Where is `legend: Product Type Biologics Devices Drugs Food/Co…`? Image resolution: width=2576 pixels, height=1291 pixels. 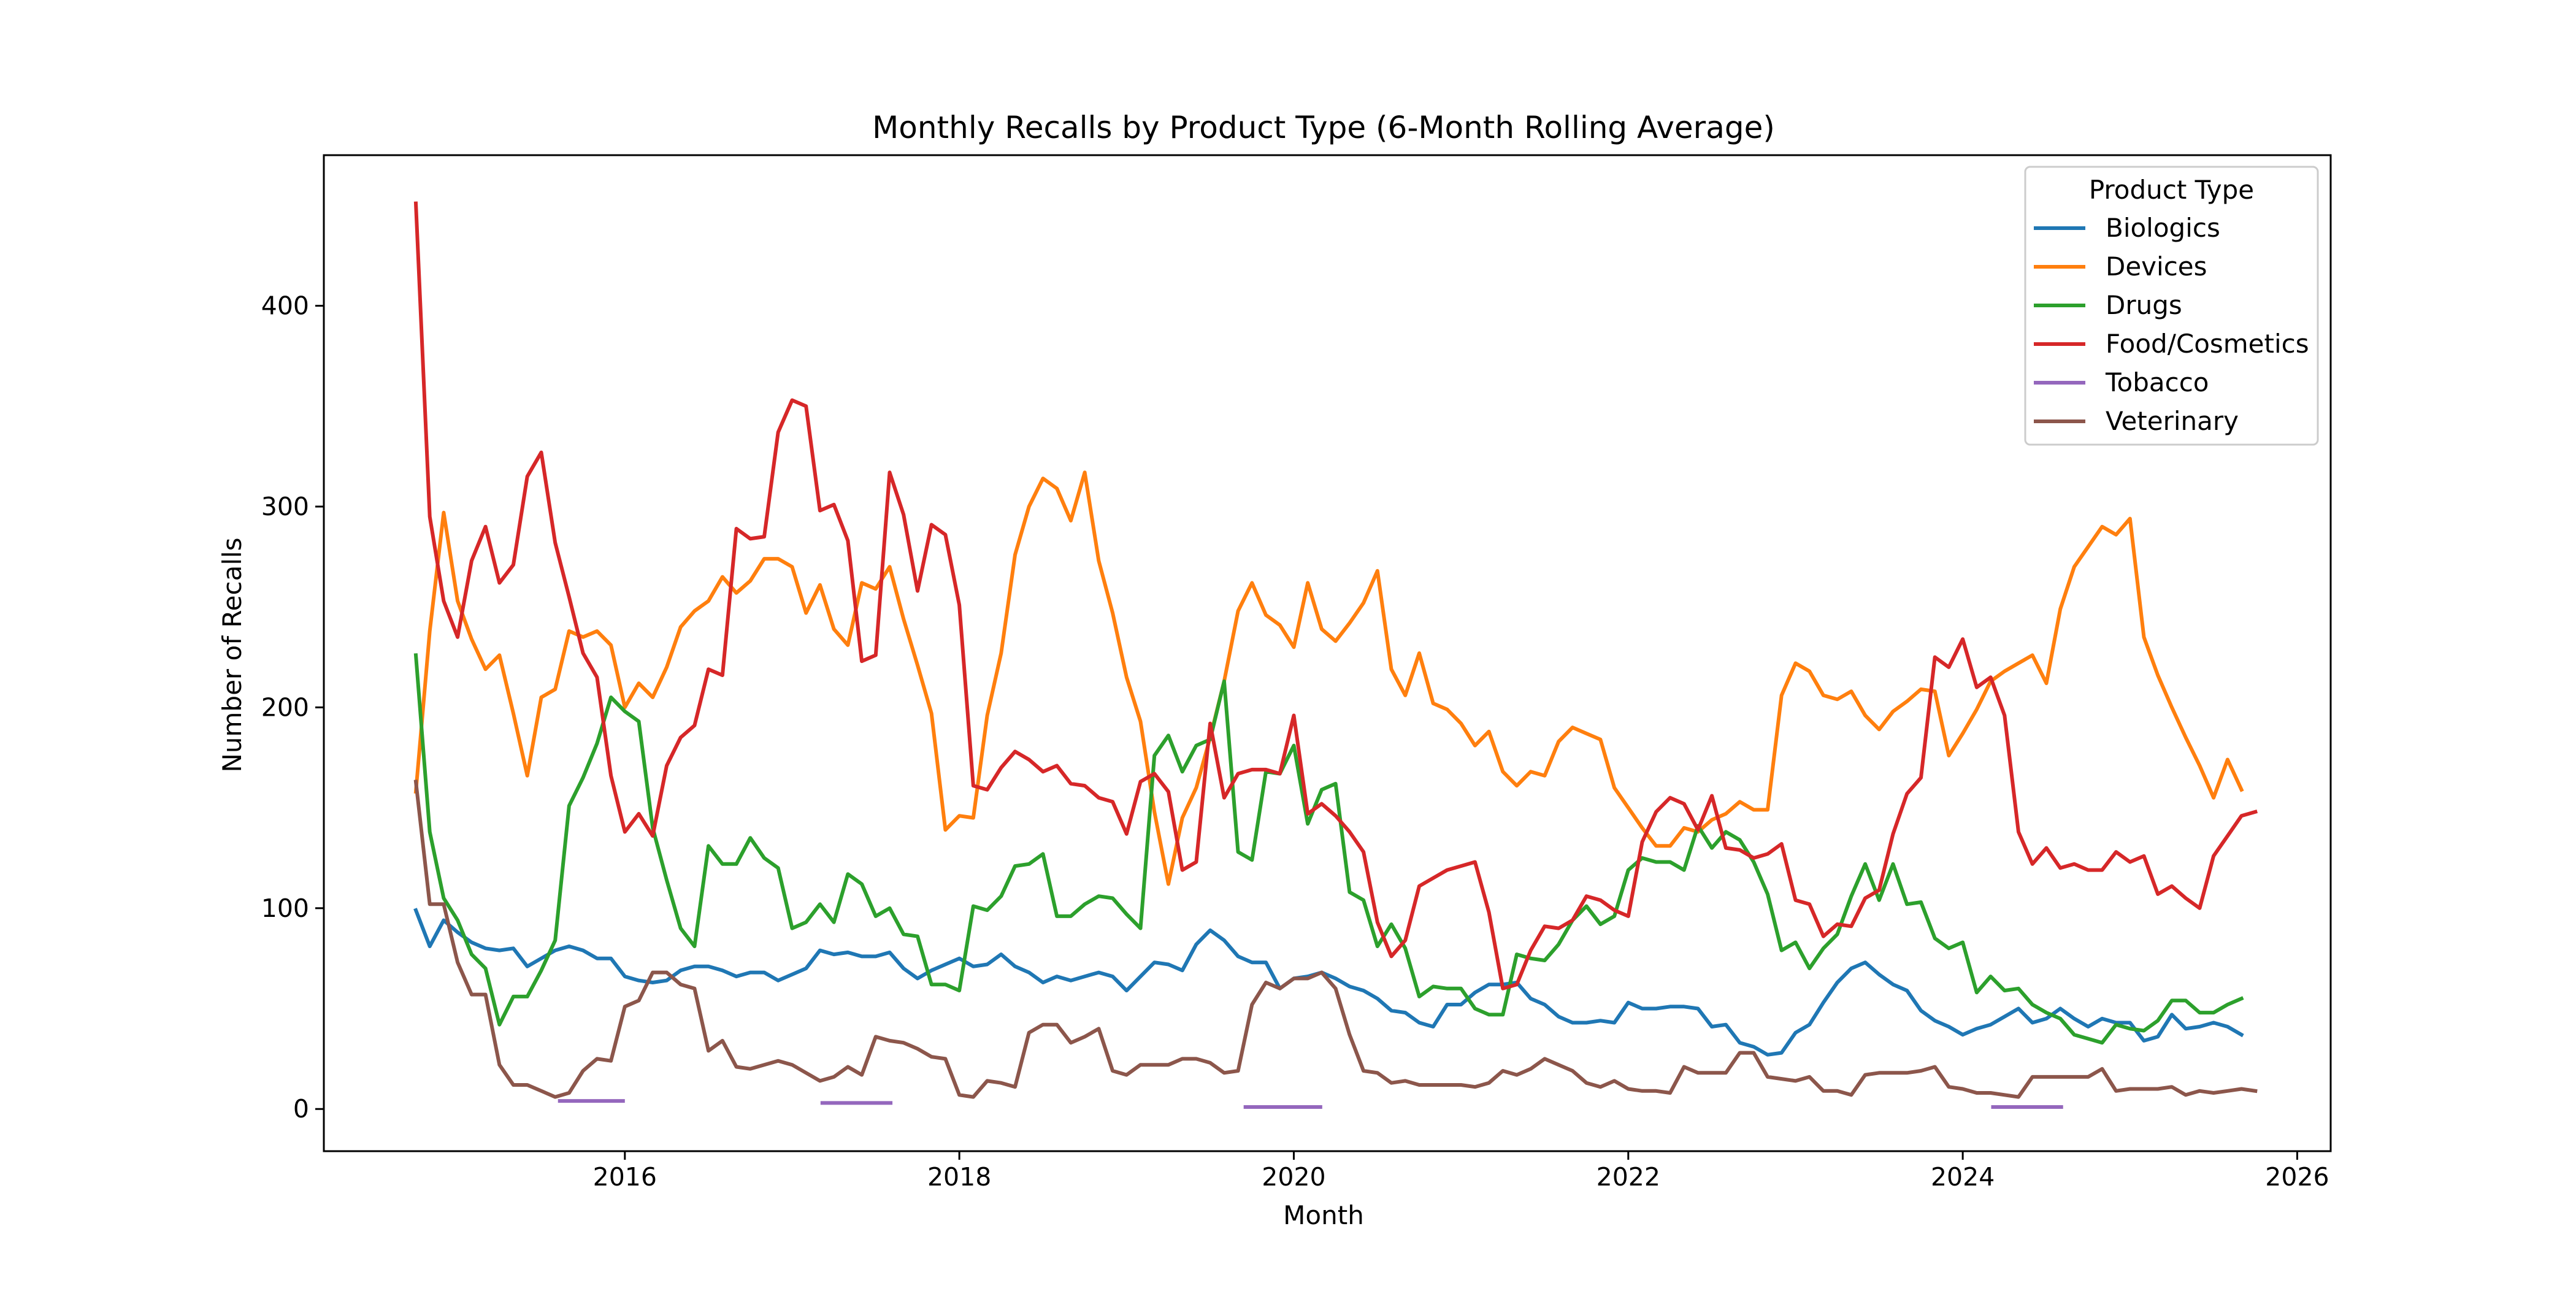
legend: Product Type Biologics Devices Drugs Food/Co… is located at coordinates (2171, 306).